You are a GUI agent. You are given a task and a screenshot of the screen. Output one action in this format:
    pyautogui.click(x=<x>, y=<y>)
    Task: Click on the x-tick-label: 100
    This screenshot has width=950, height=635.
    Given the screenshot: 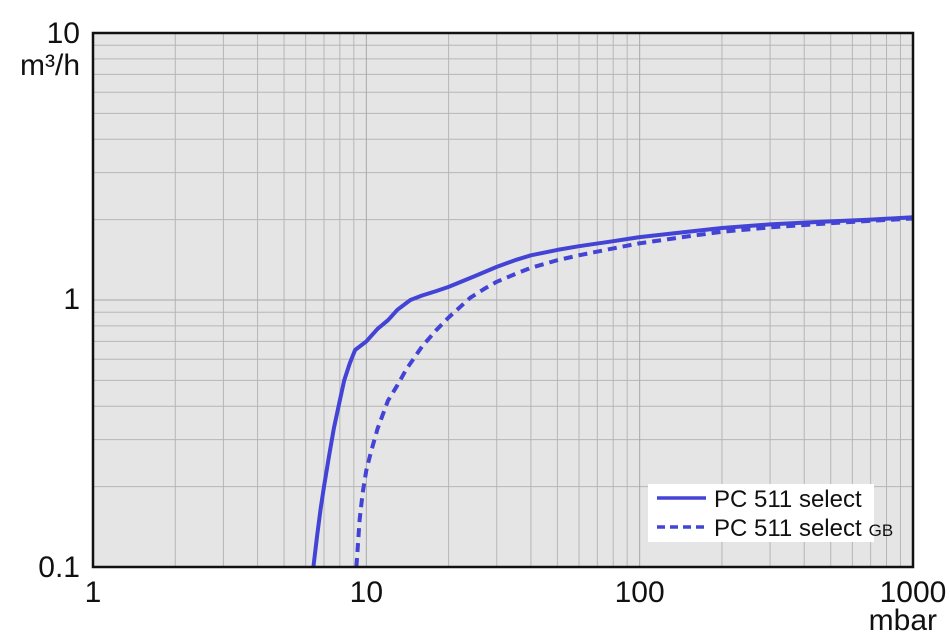 What is the action you would take?
    pyautogui.click(x=640, y=592)
    